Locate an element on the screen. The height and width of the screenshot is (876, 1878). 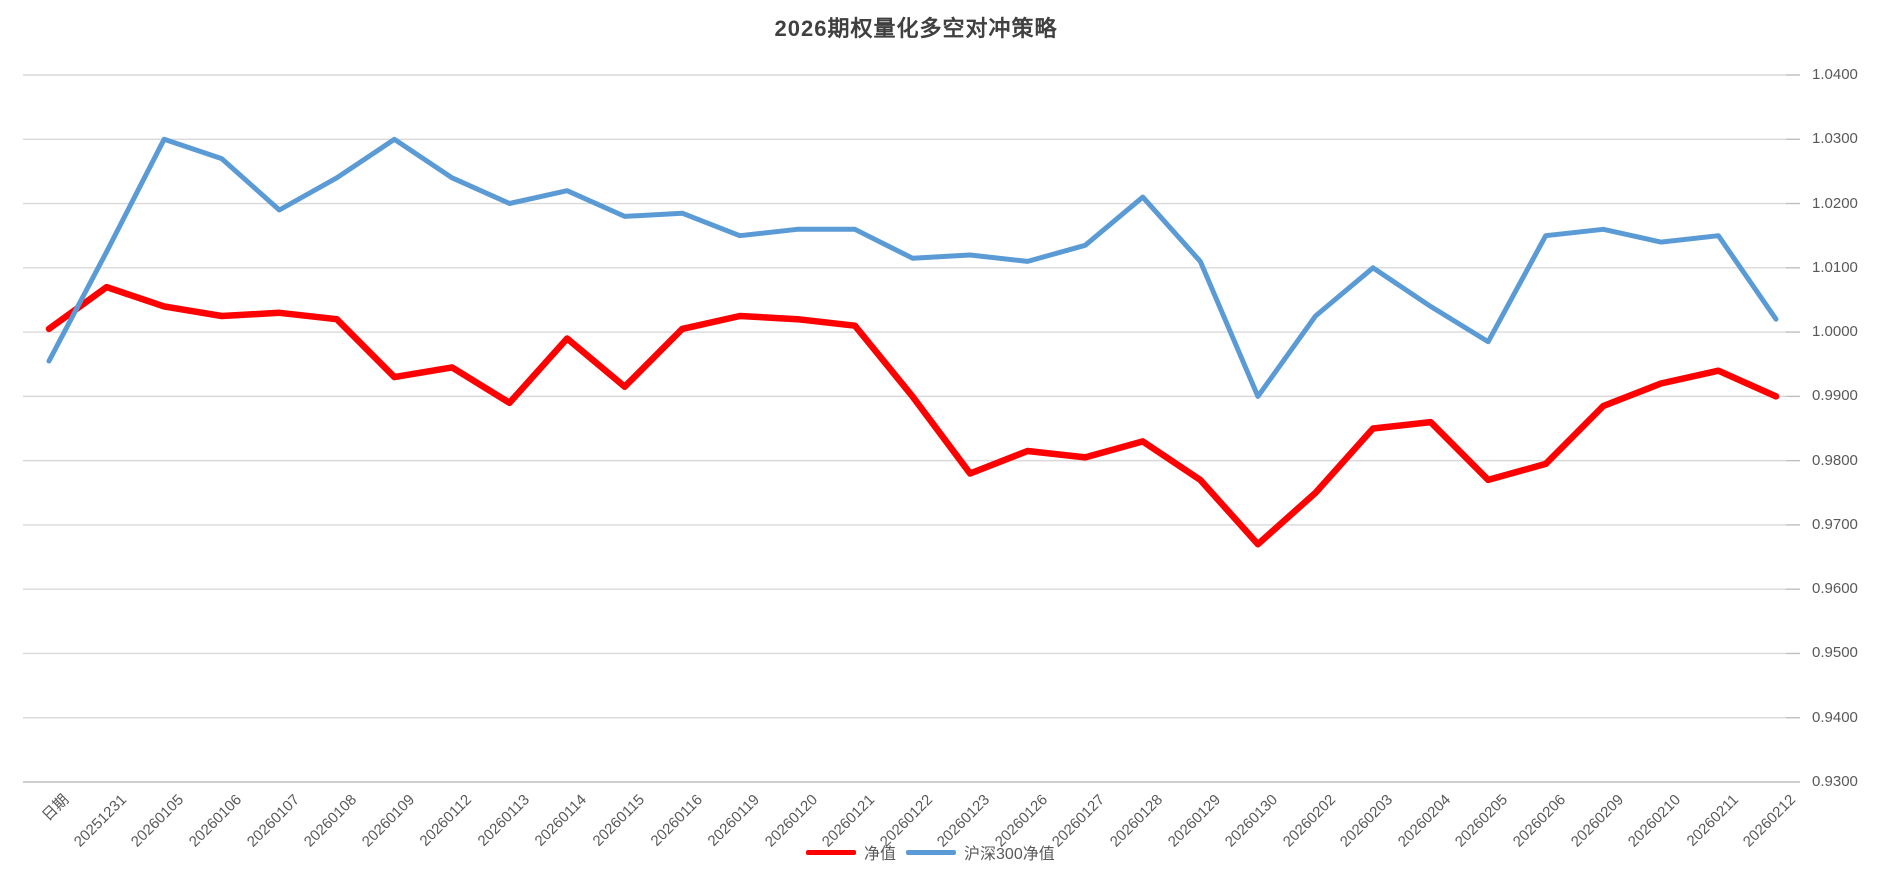
legend-label-net-value: 净值 is located at coordinates (880, 854).